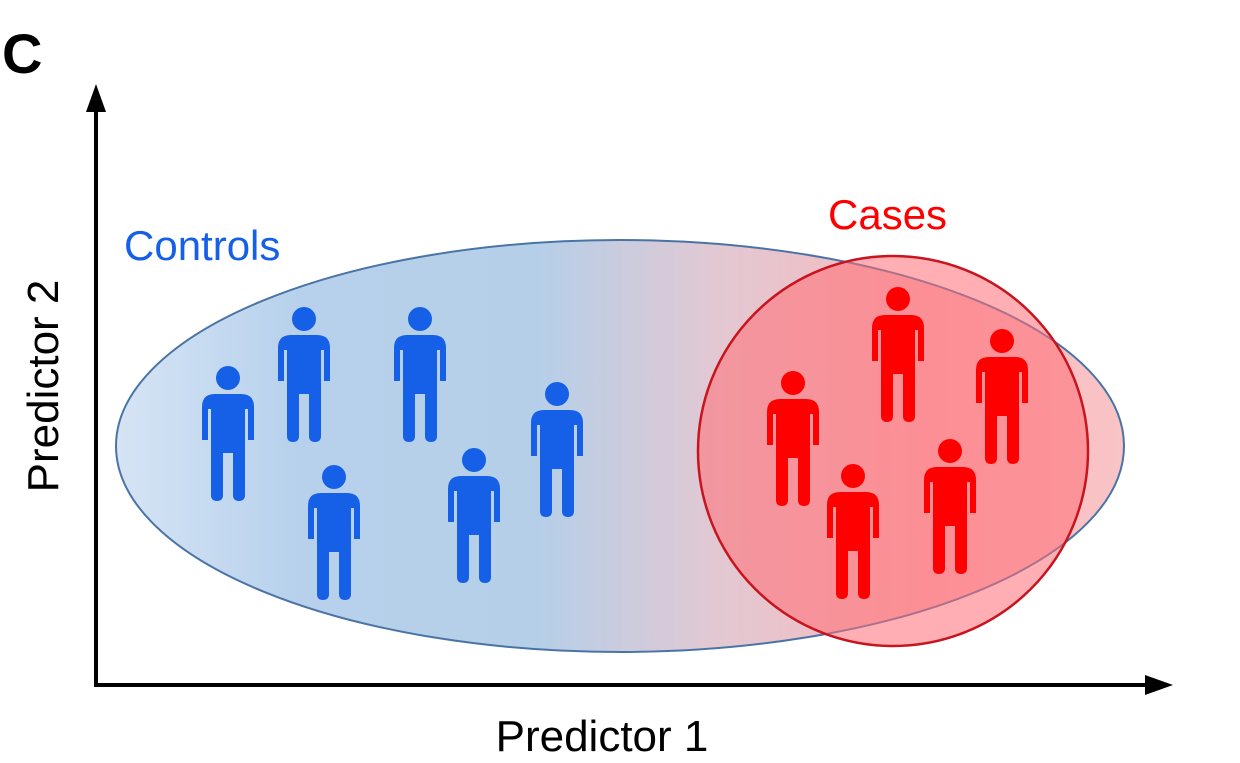 This screenshot has width=1240, height=763. I want to click on controls-label: Controls, so click(202, 245).